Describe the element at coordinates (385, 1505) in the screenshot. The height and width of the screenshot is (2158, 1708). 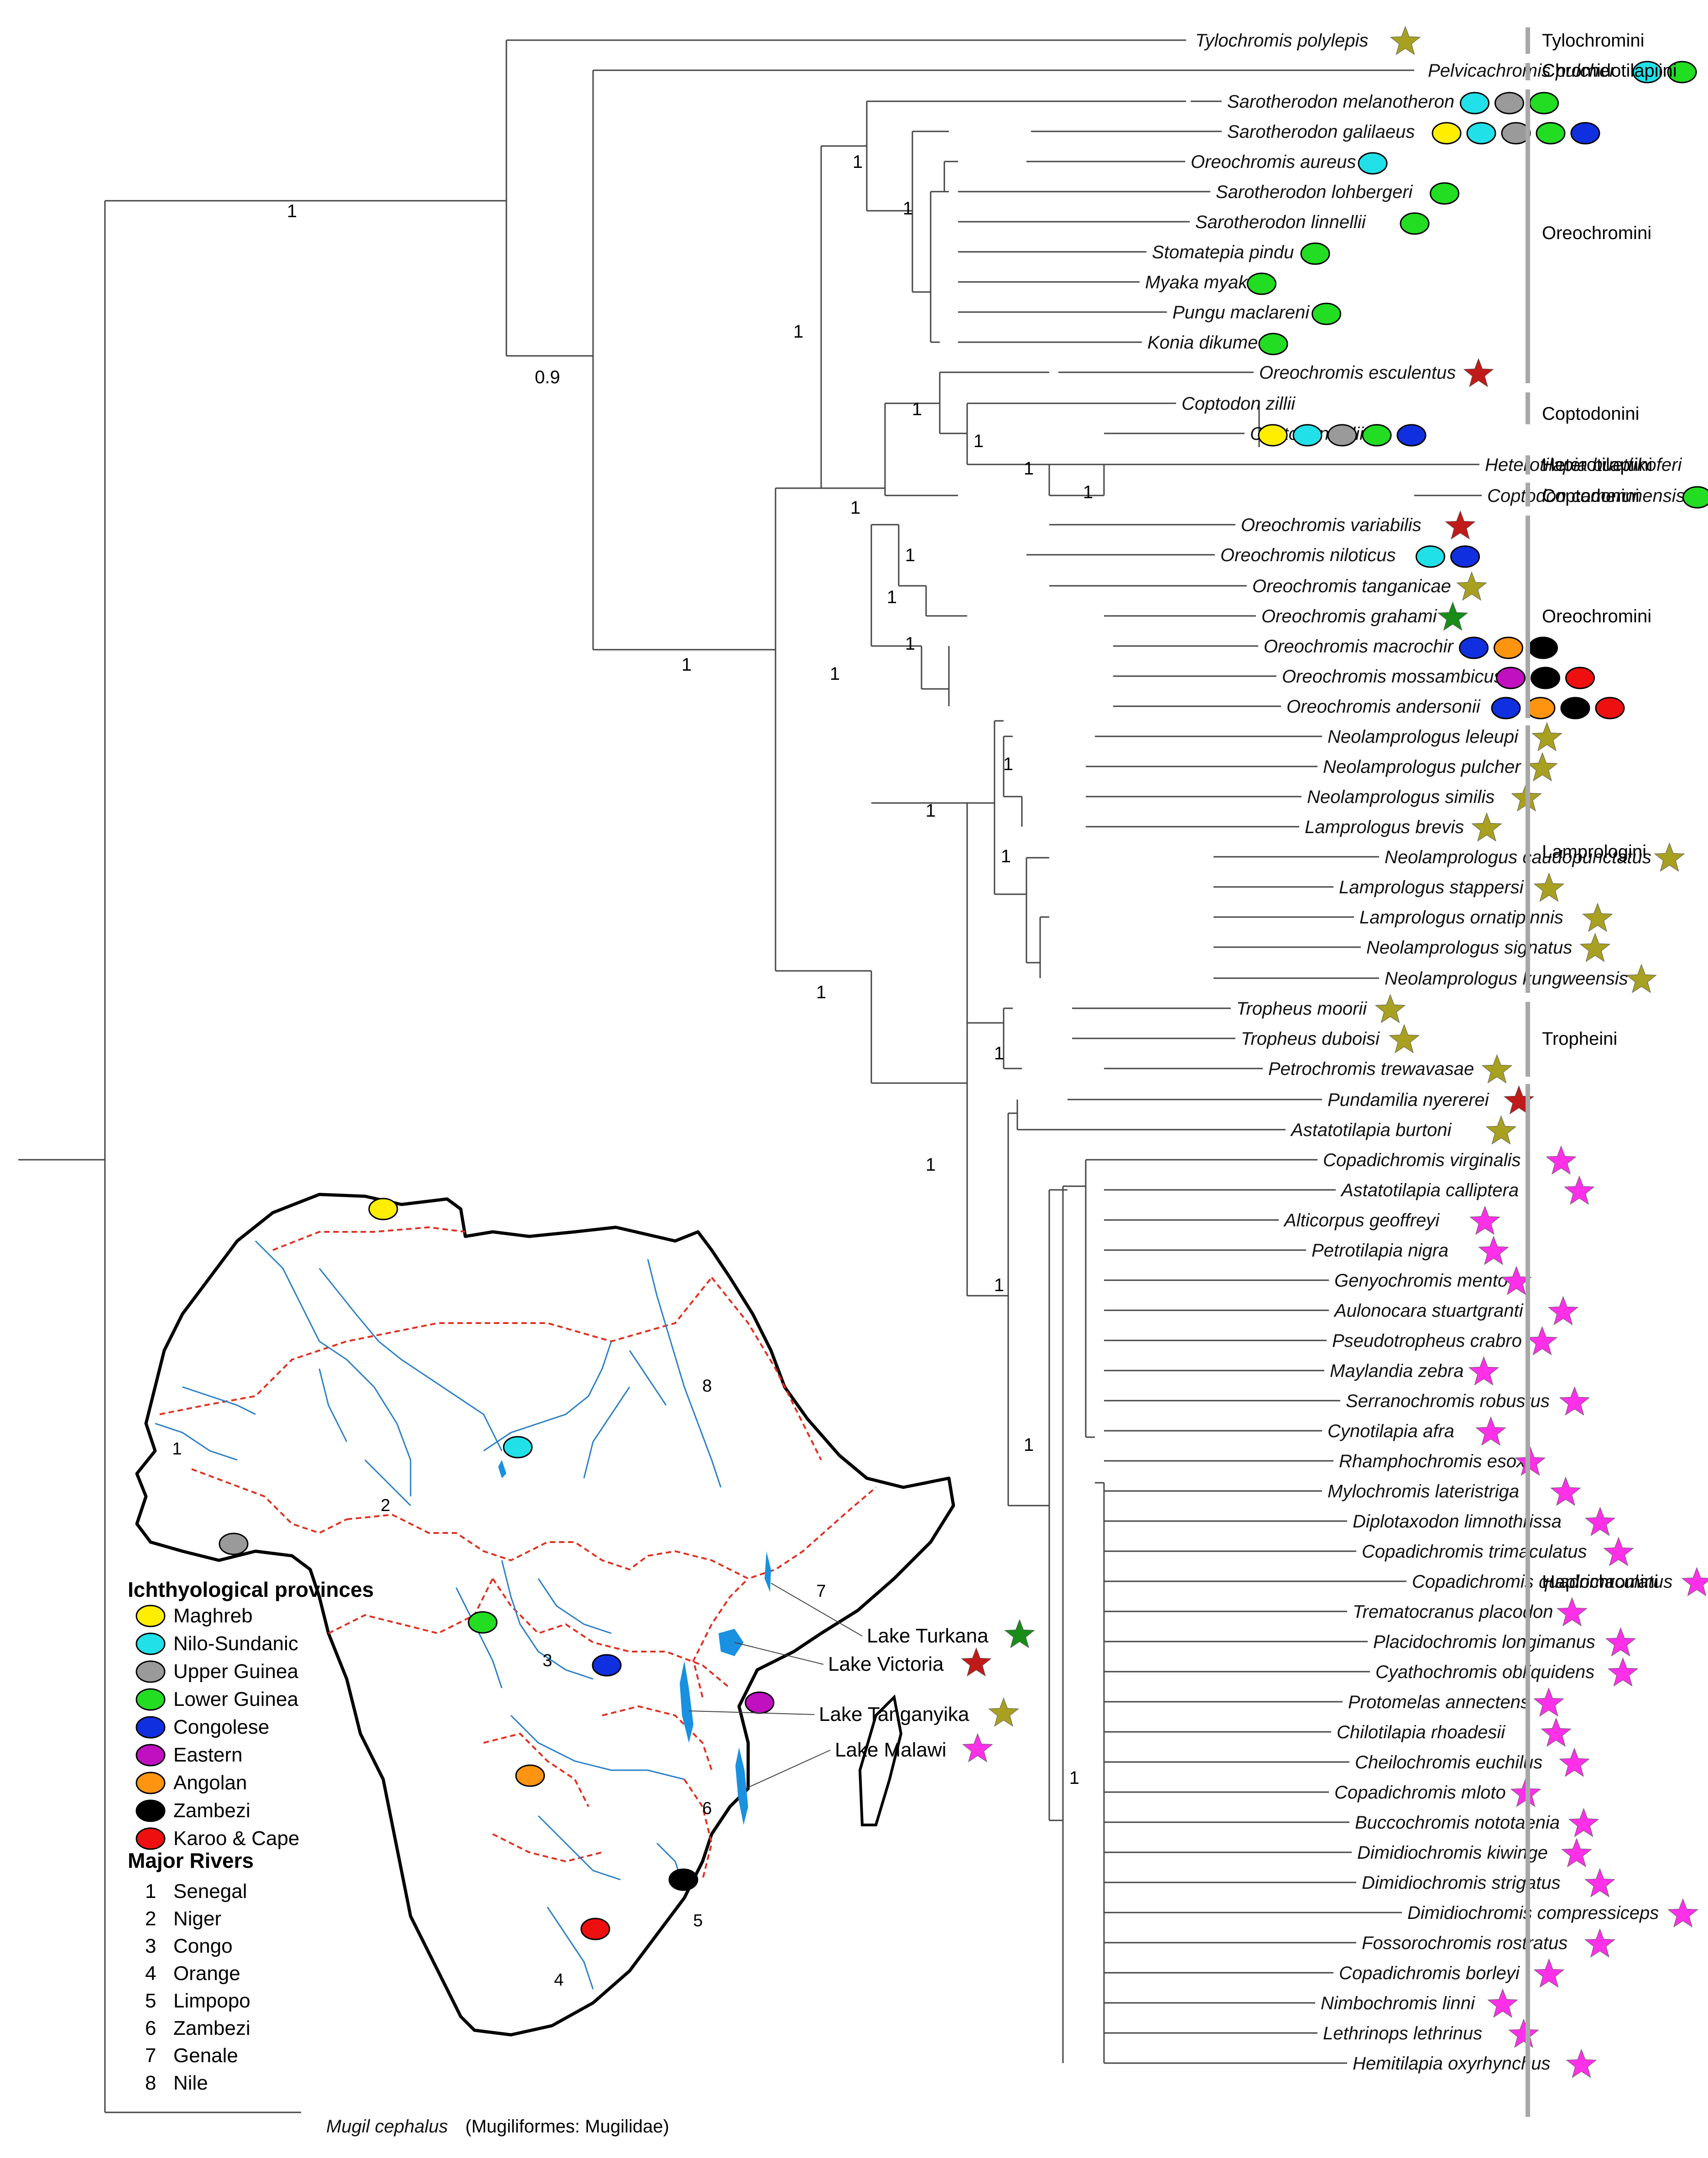
I see `river-number: 2` at that location.